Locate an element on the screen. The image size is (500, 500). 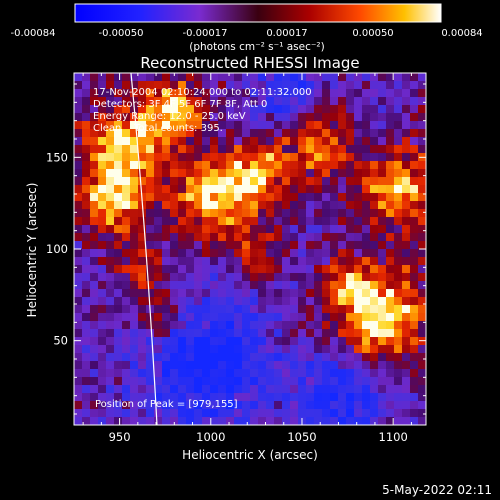
y-tick-label: 100 is located at coordinates (57, 249).